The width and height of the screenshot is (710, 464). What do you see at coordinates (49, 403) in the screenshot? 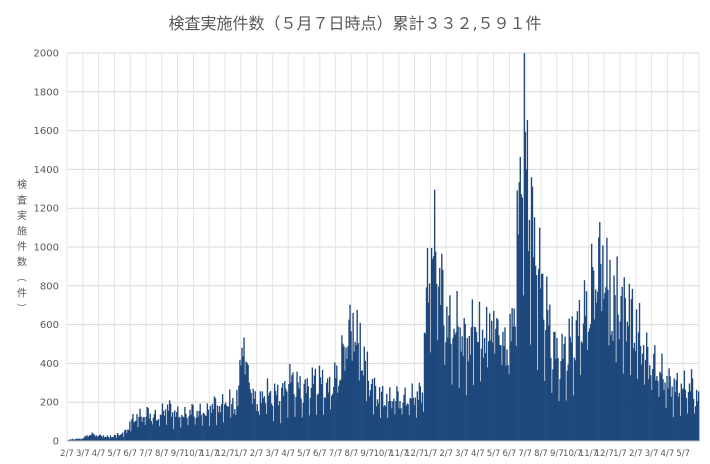
I see `y-tick-label: 200` at bounding box center [49, 403].